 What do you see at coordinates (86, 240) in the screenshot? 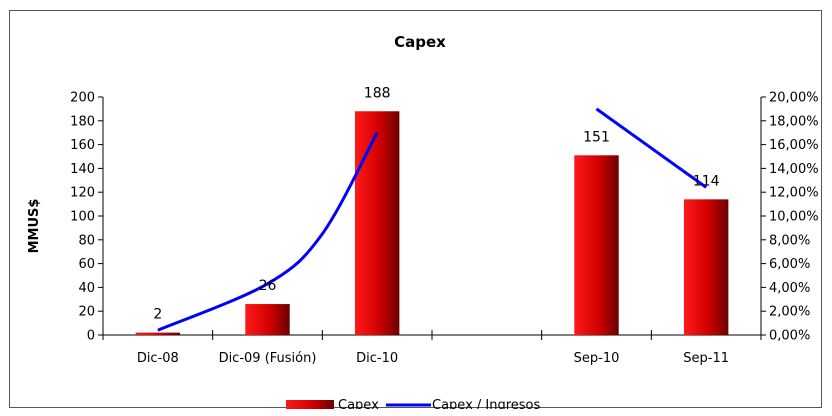
I see `y-tick-label-left: 80` at bounding box center [86, 240].